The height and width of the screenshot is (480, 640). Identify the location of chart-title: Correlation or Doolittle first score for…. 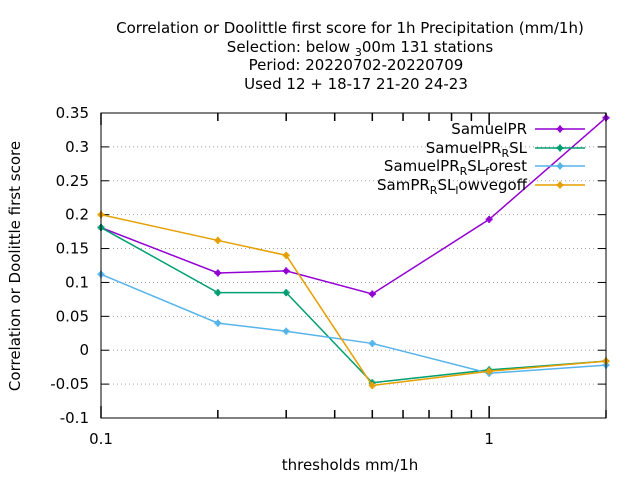
(350, 28).